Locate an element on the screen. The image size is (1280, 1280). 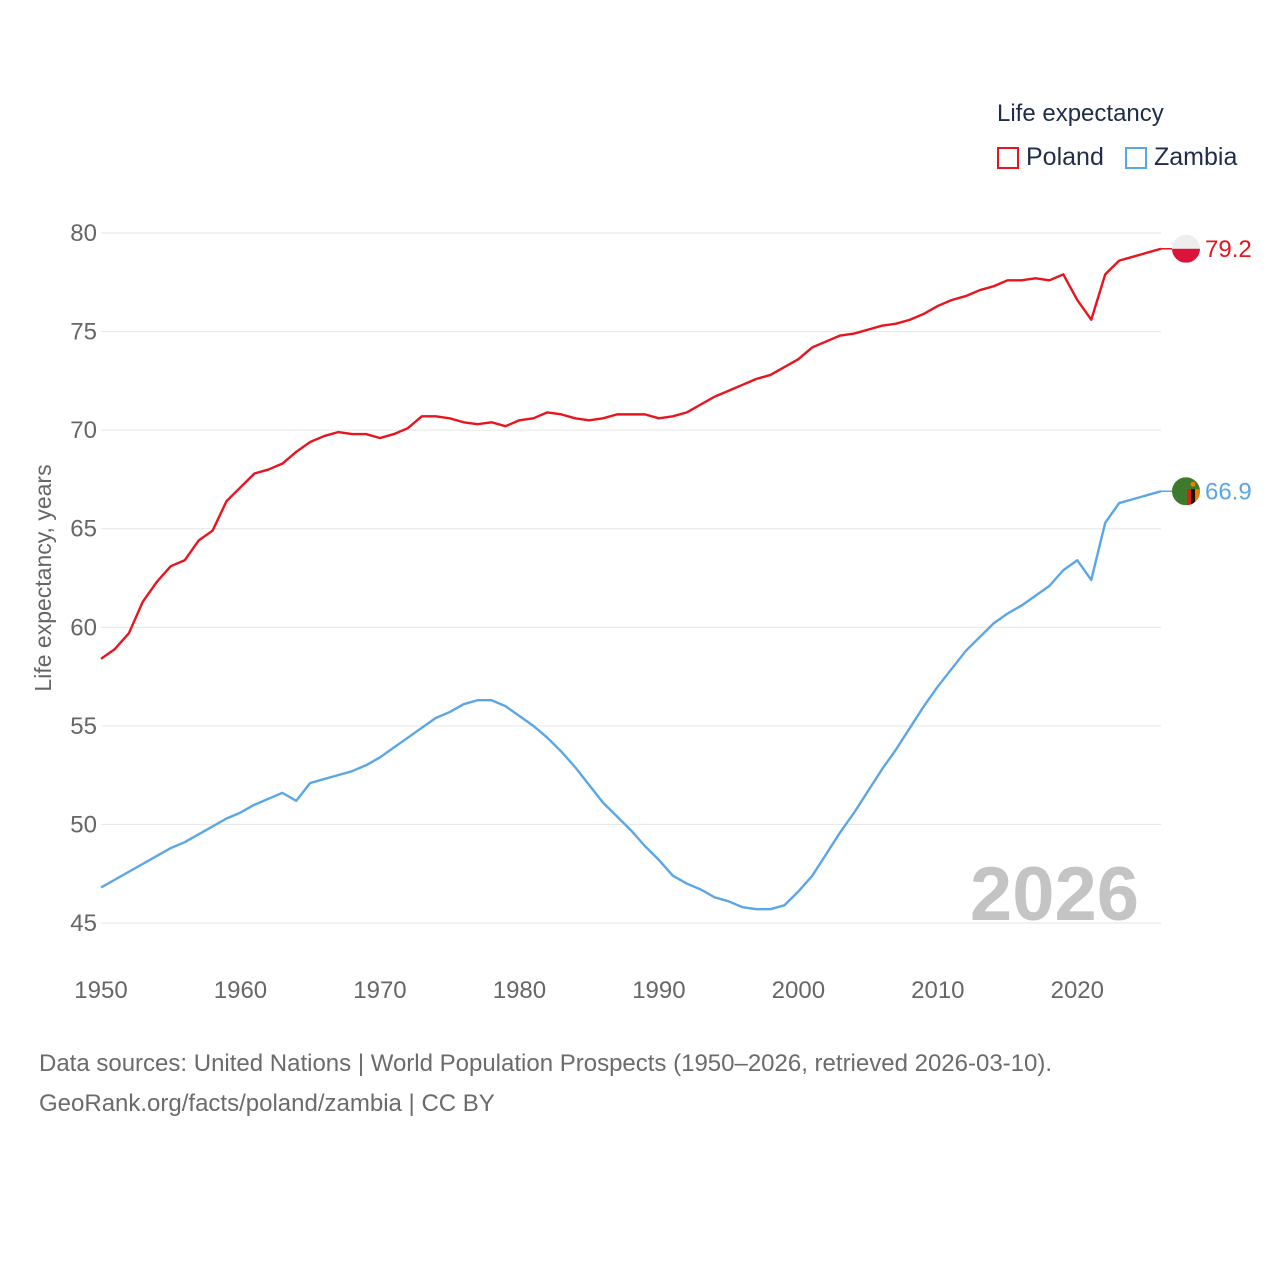
x-tick-1950: 1950 is located at coordinates (100, 990).